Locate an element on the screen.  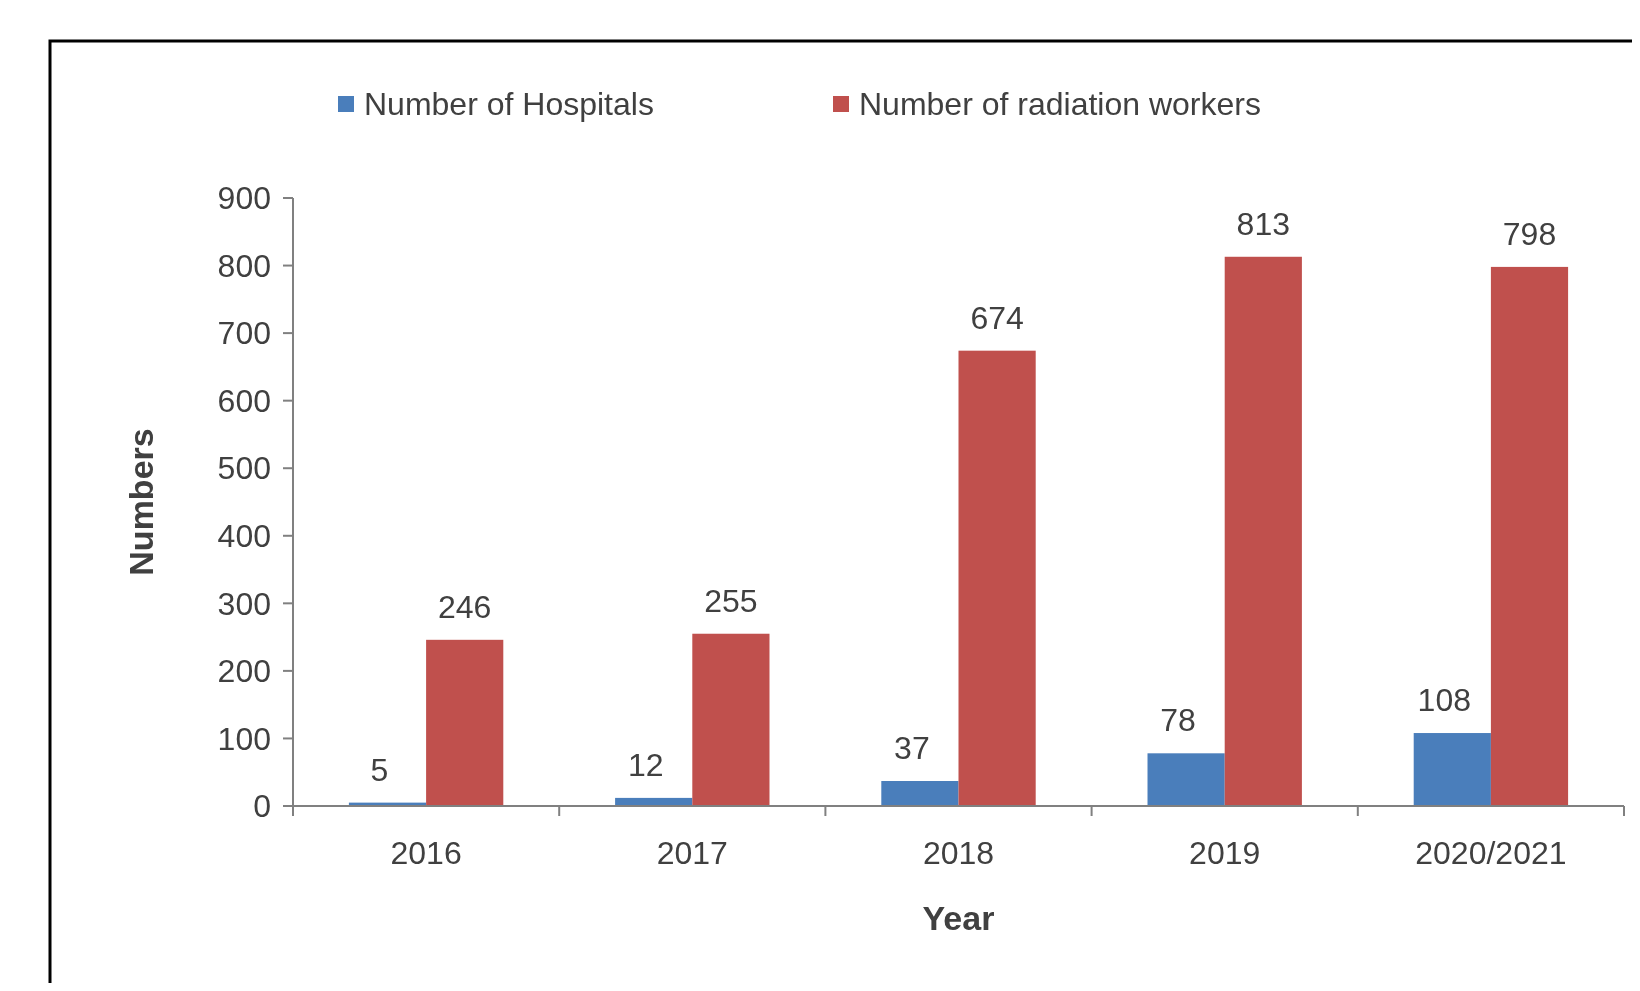
data-label: 37 is located at coordinates (912, 748).